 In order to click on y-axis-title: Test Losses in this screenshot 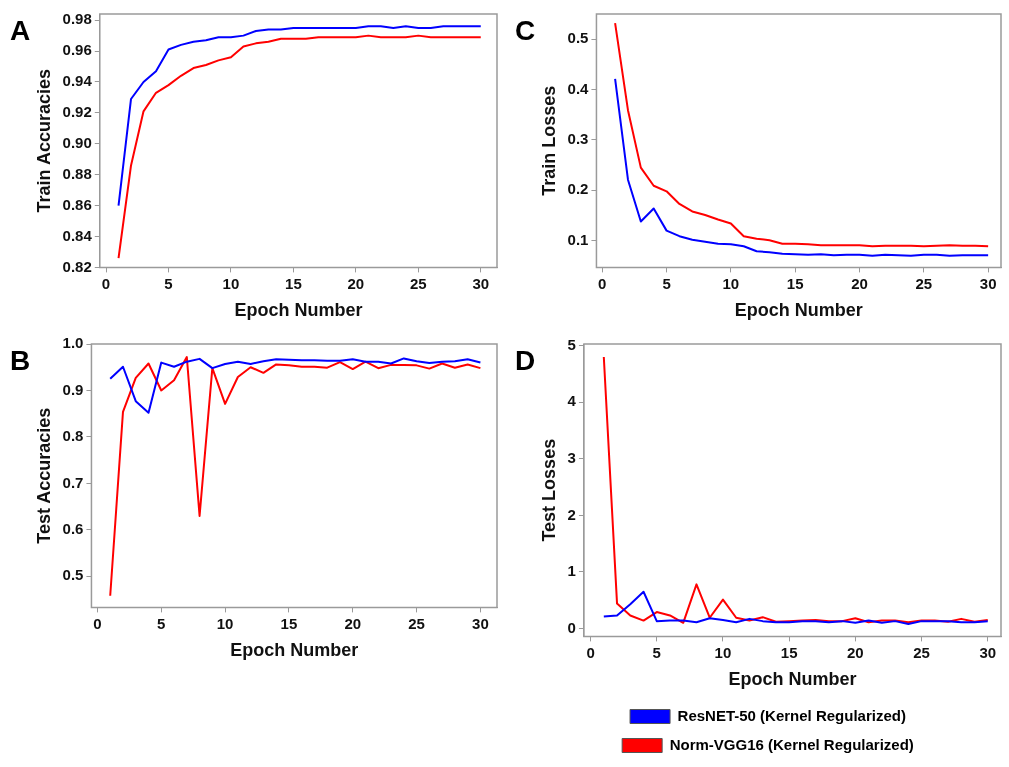, I will do `click(548, 490)`.